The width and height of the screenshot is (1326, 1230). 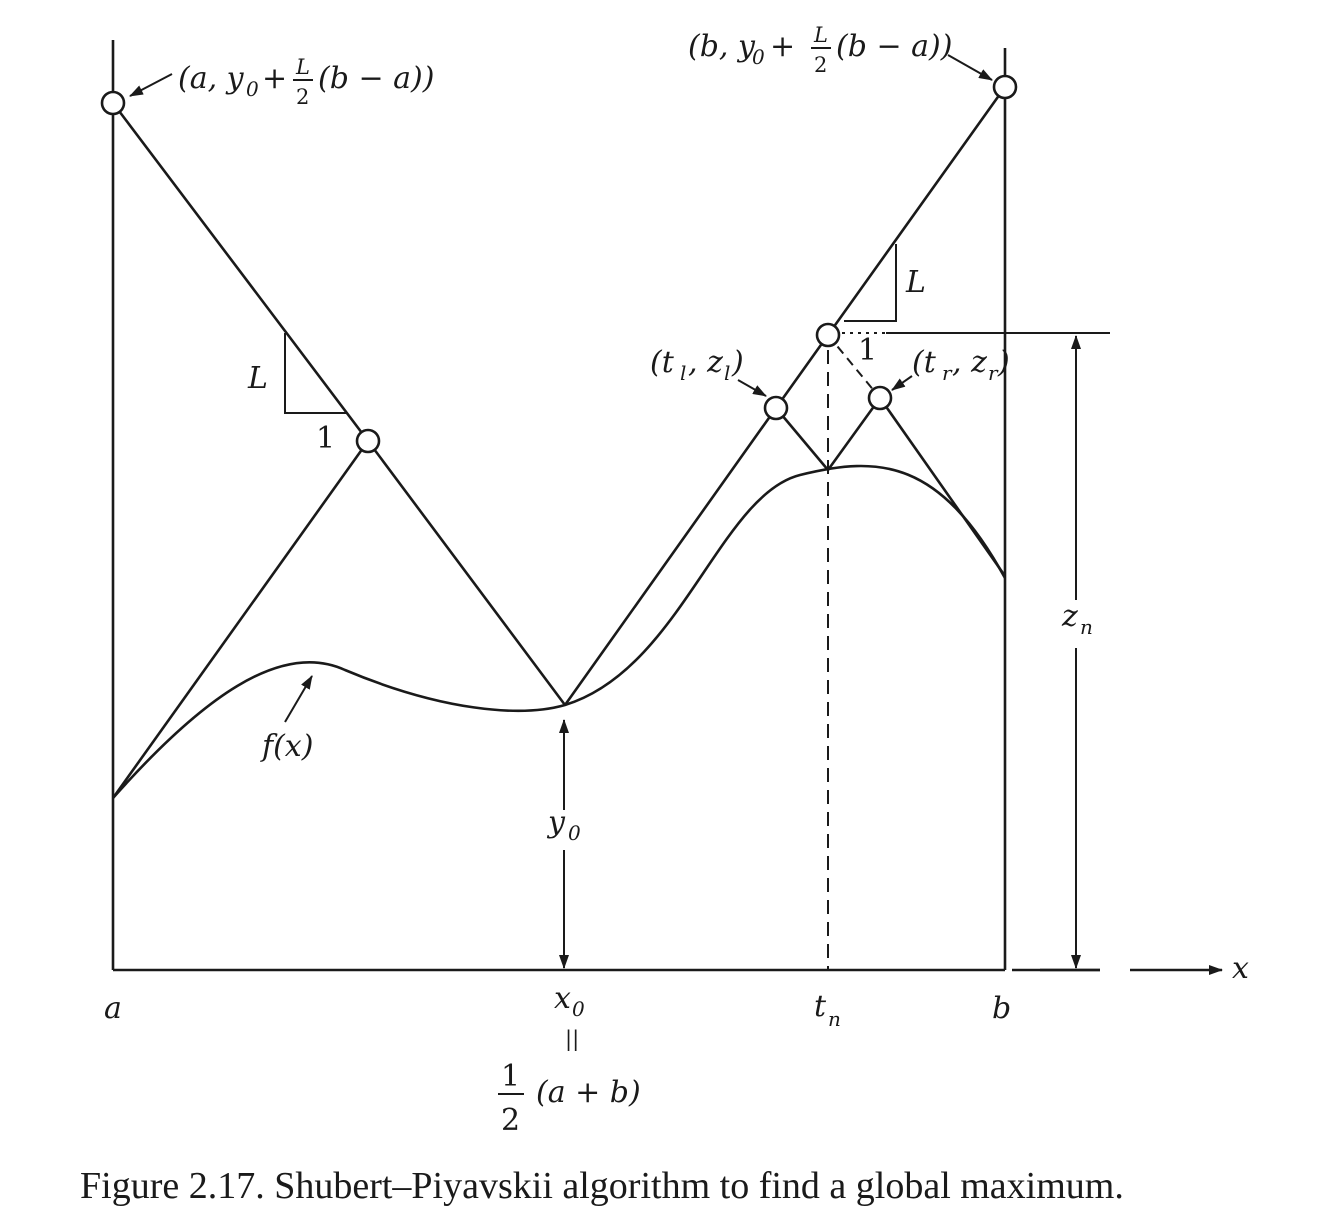 I want to click on a-label: a, so click(x=113, y=1008).